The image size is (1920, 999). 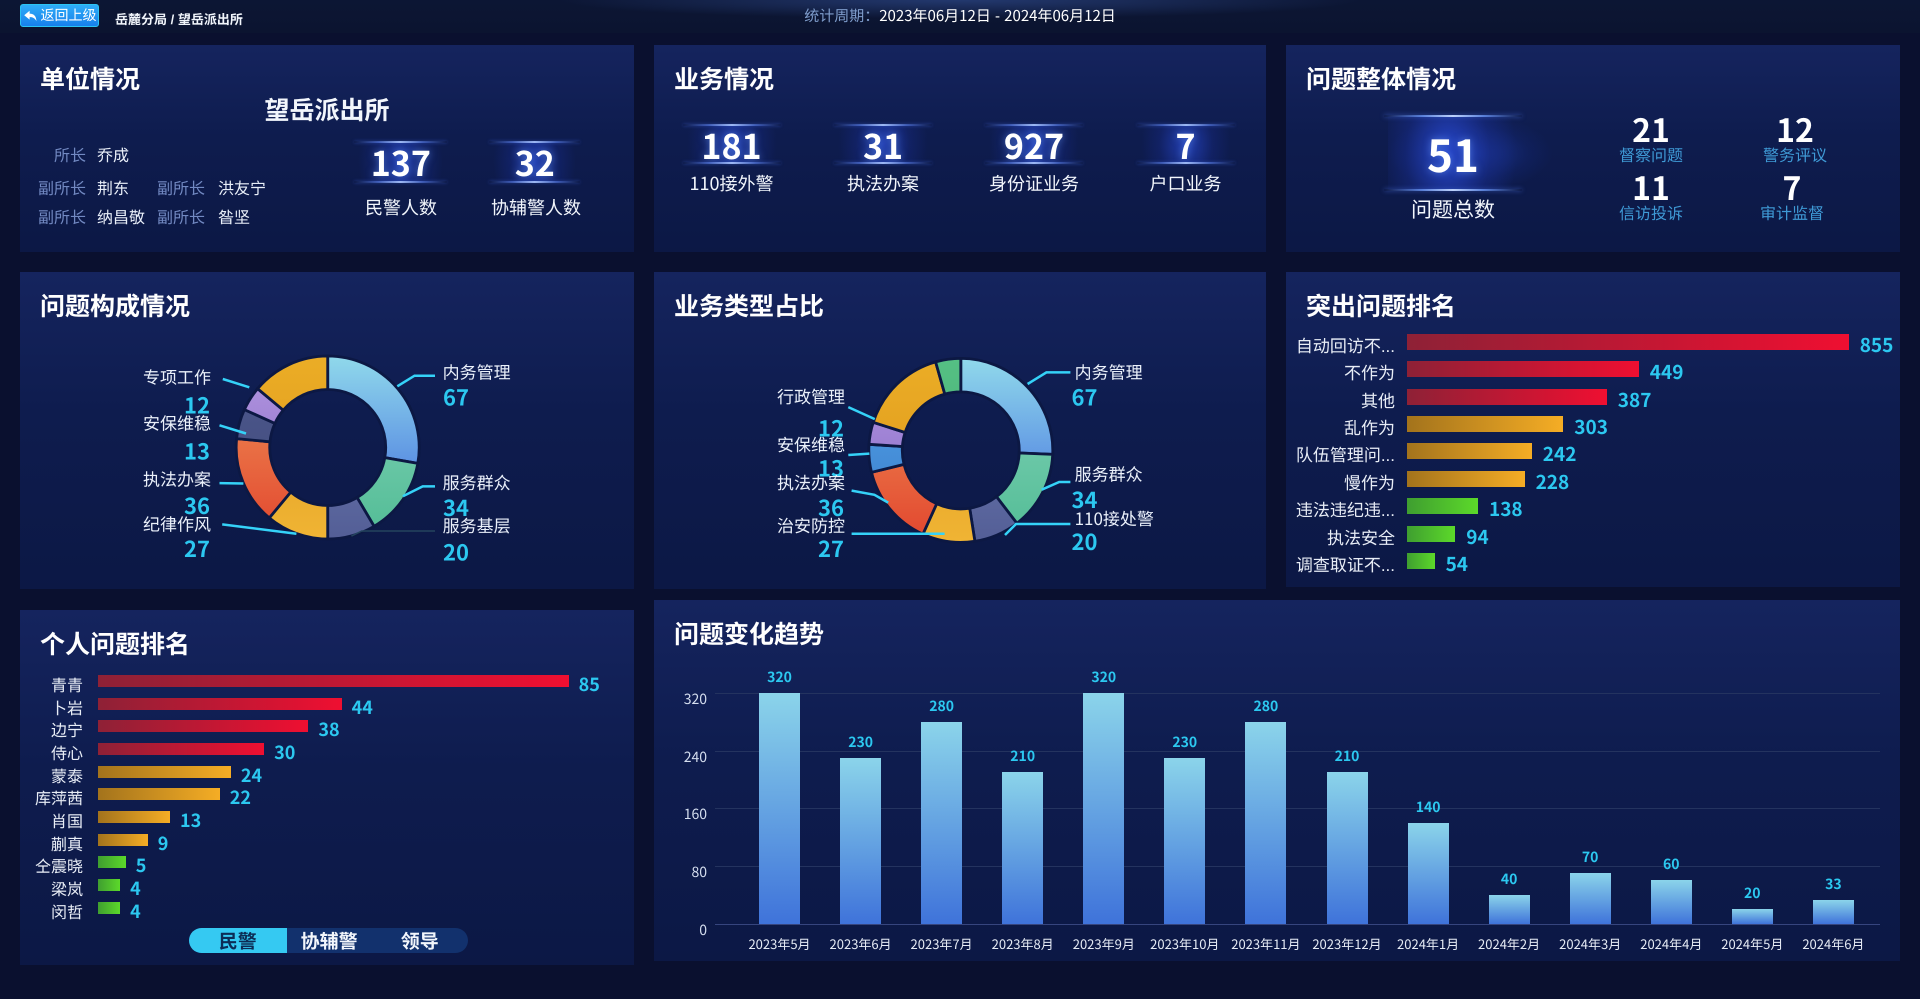 I want to click on svg-text: 纪律作风, so click(x=177, y=522).